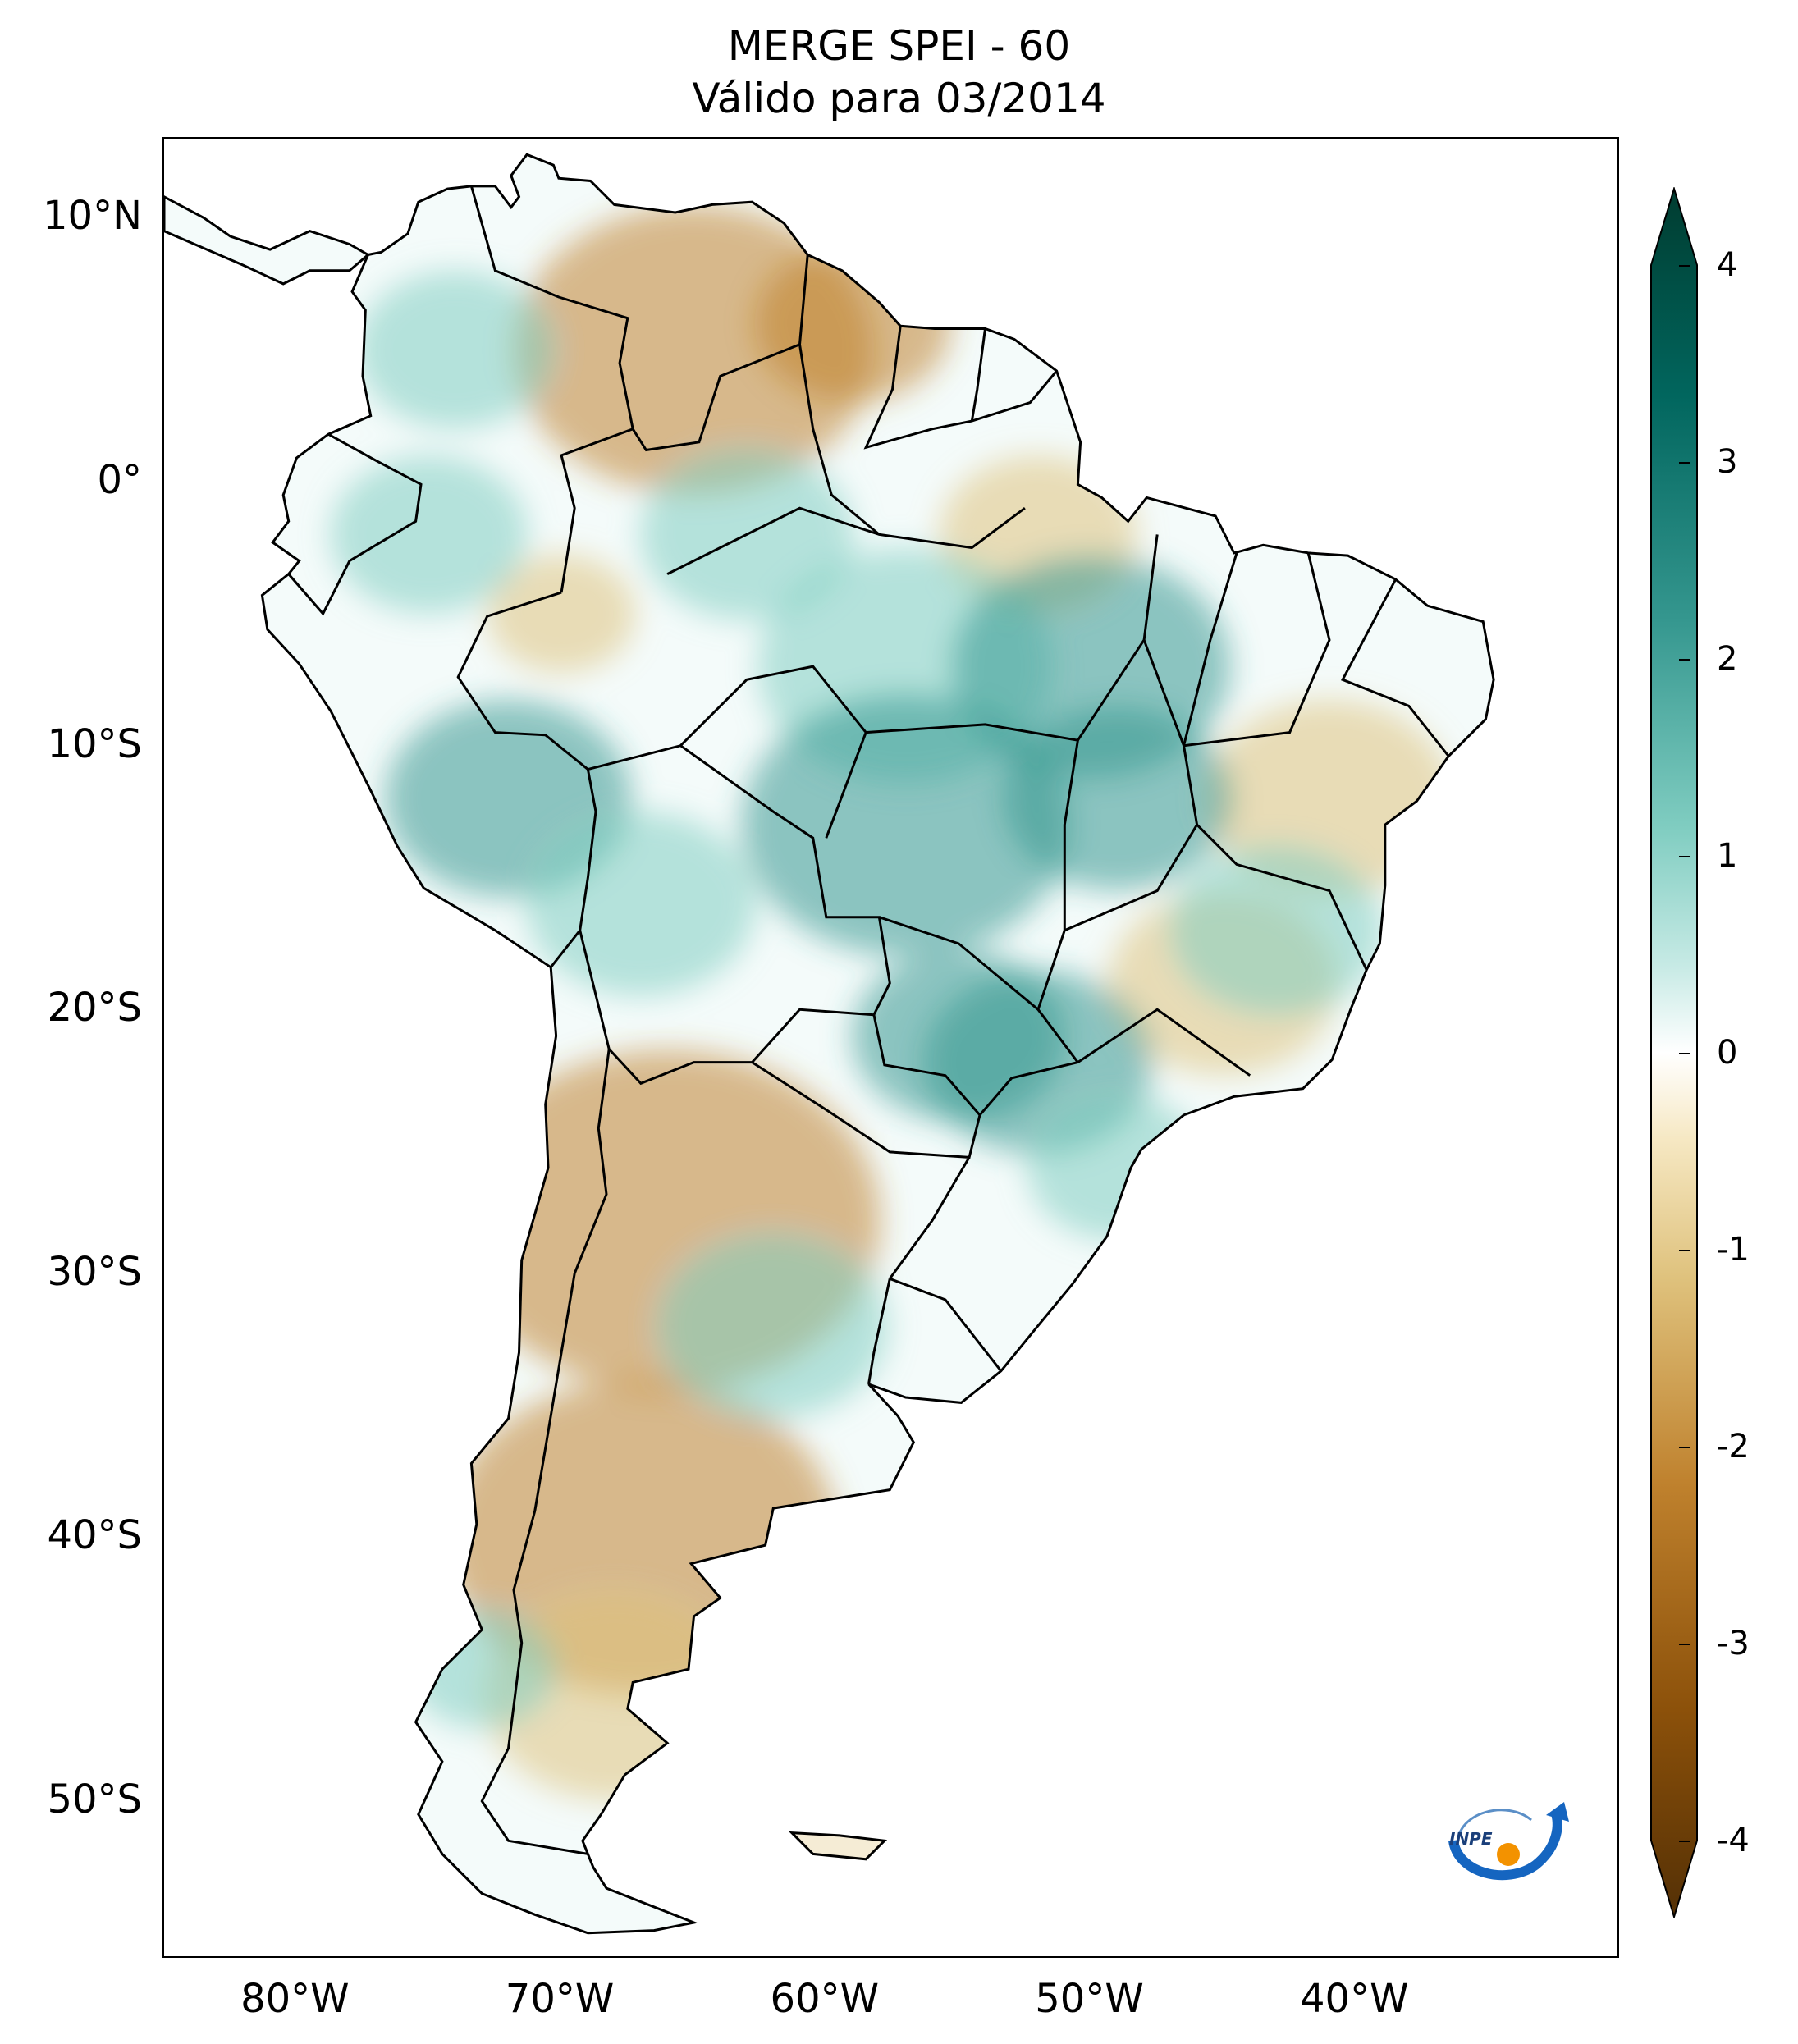 This screenshot has height=2044, width=1798. What do you see at coordinates (1508, 1841) in the screenshot?
I see `inpe-logo: INPE` at bounding box center [1508, 1841].